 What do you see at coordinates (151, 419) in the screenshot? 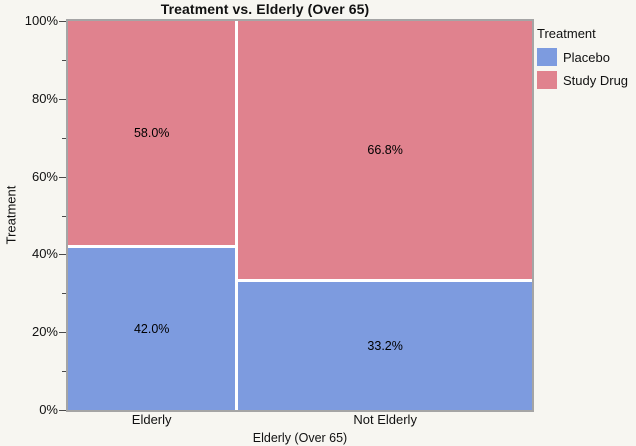
I see `x-category-label-elderly: Elderly` at bounding box center [151, 419].